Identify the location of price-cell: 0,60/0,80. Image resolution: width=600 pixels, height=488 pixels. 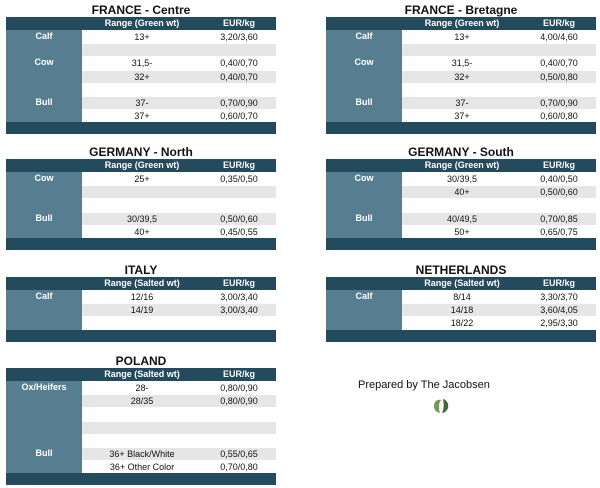
(559, 116).